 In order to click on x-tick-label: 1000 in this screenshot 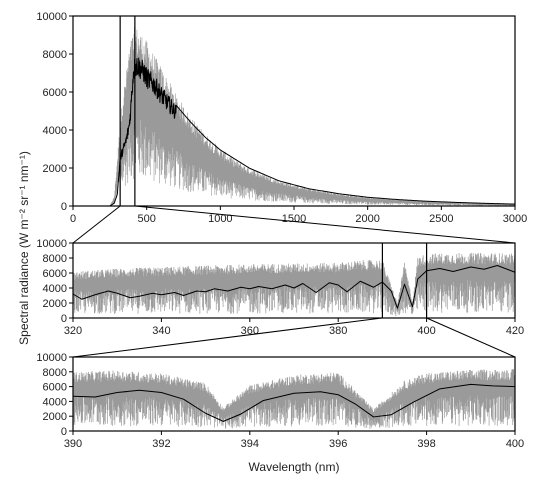, I will do `click(220, 219)`.